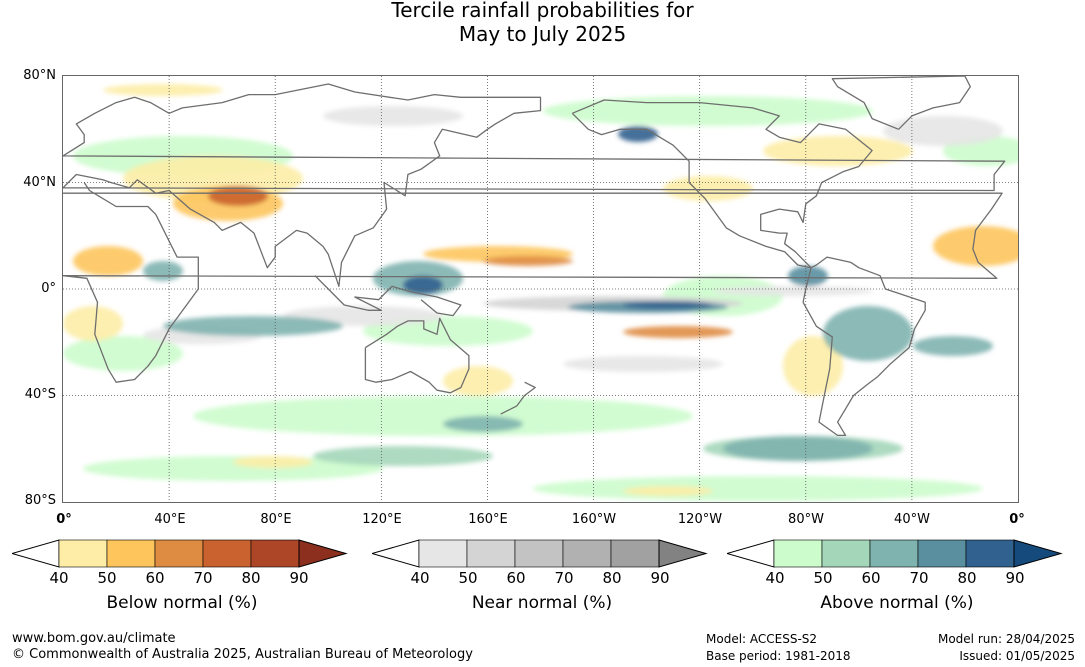 This screenshot has width=1085, height=667. I want to click on colorbar-below-normal, so click(180, 553).